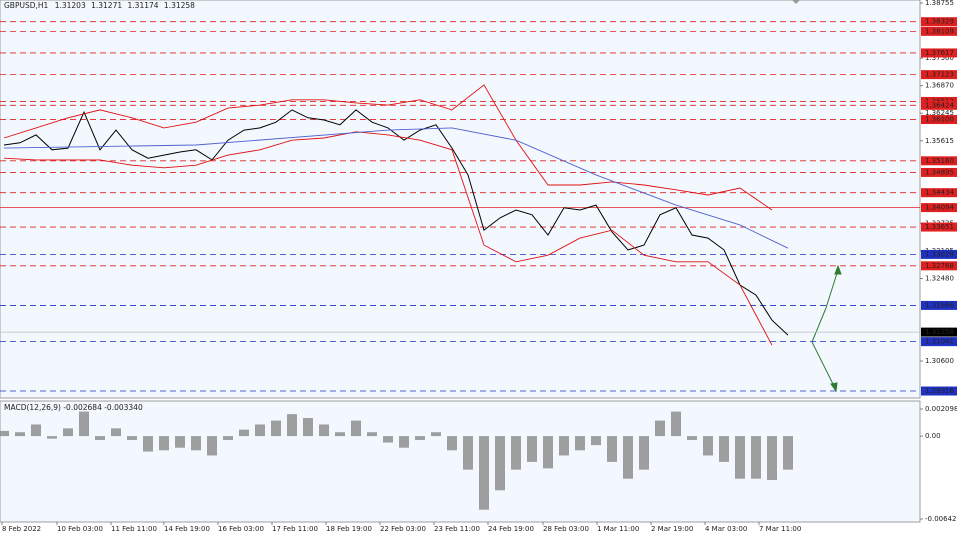  I want to click on x-tick-label: 23 Feb 11:00, so click(457, 529).